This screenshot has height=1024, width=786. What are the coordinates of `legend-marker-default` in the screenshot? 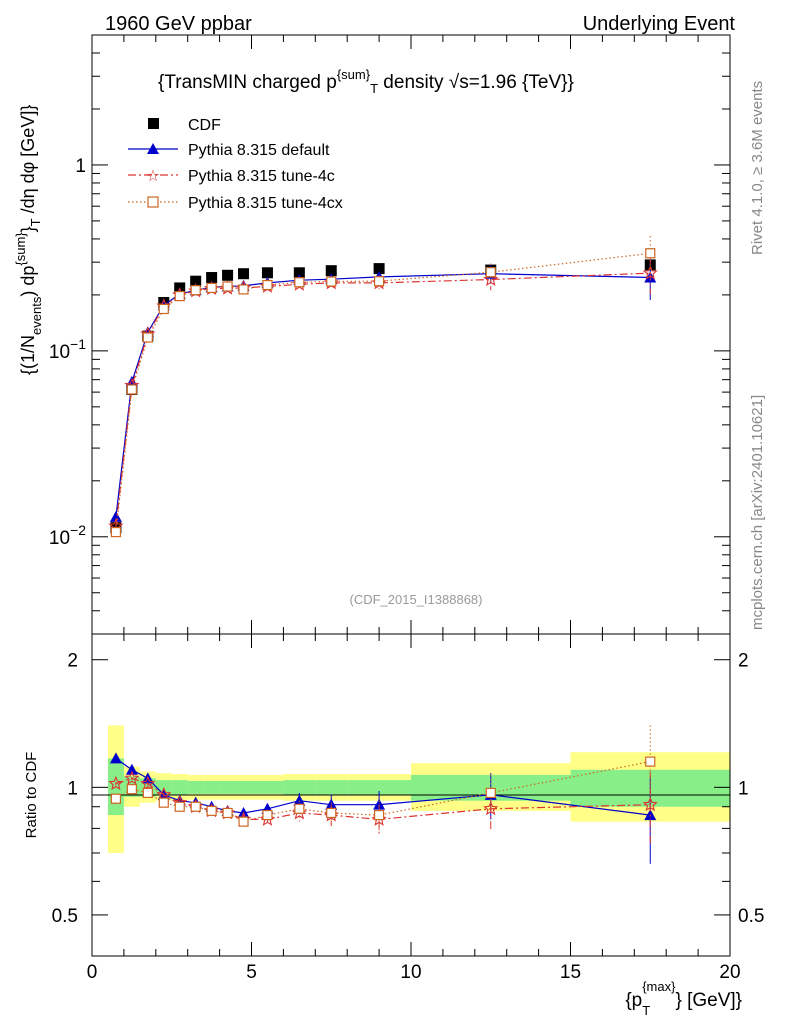 It's located at (153, 148).